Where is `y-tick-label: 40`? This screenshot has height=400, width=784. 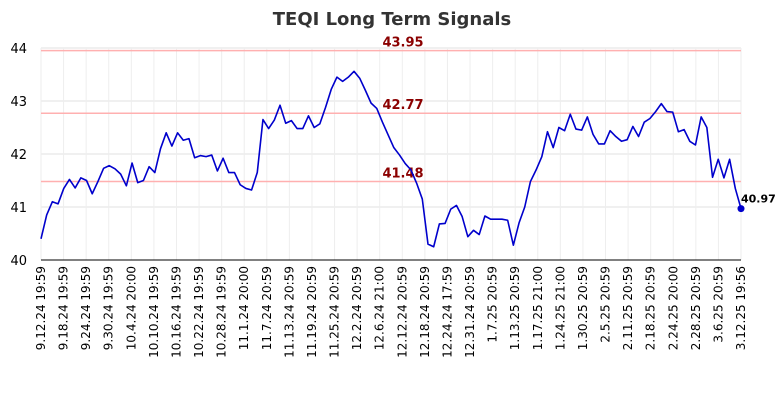 y-tick-label: 40 is located at coordinates (18, 261).